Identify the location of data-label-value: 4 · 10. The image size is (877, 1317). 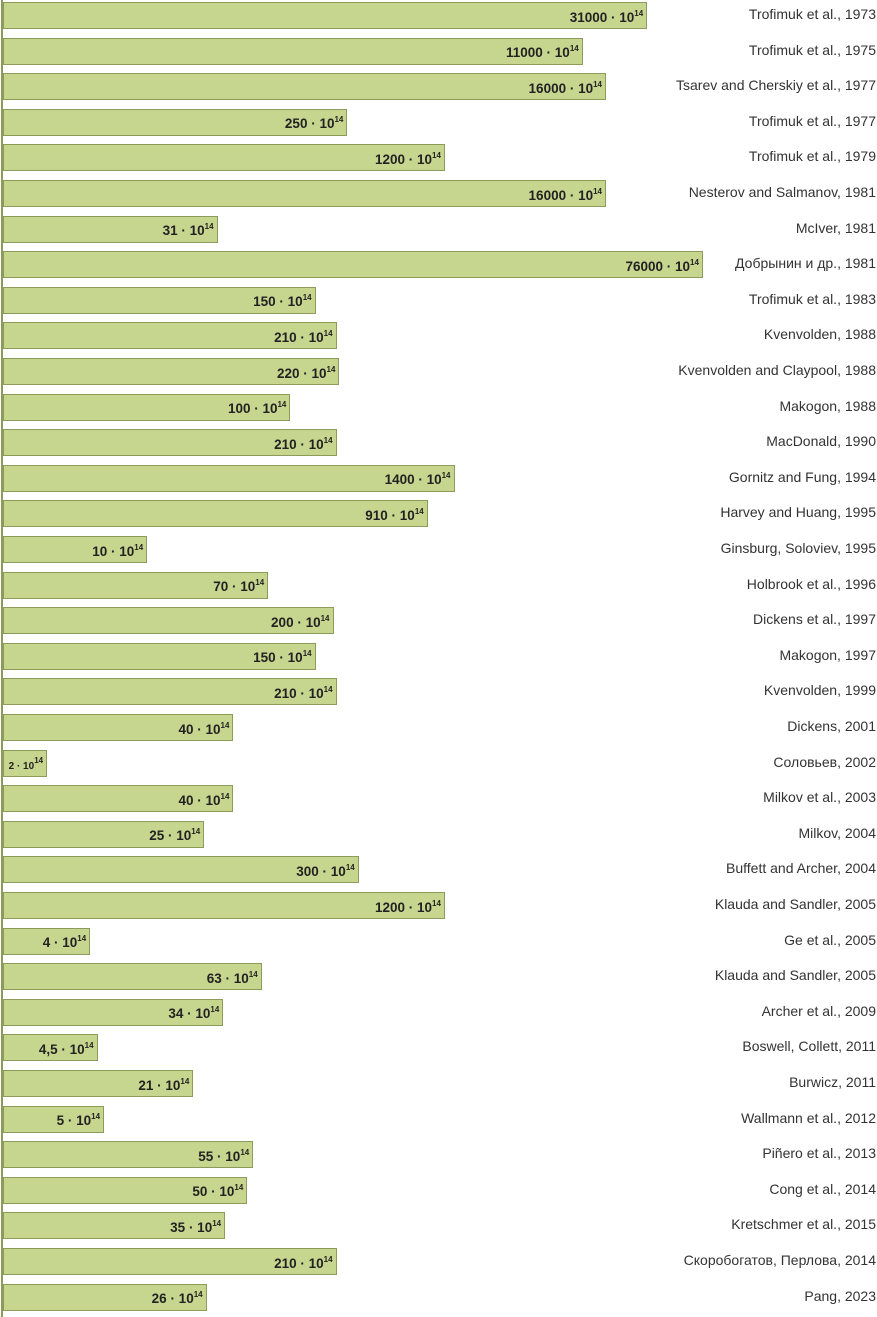
(60, 942).